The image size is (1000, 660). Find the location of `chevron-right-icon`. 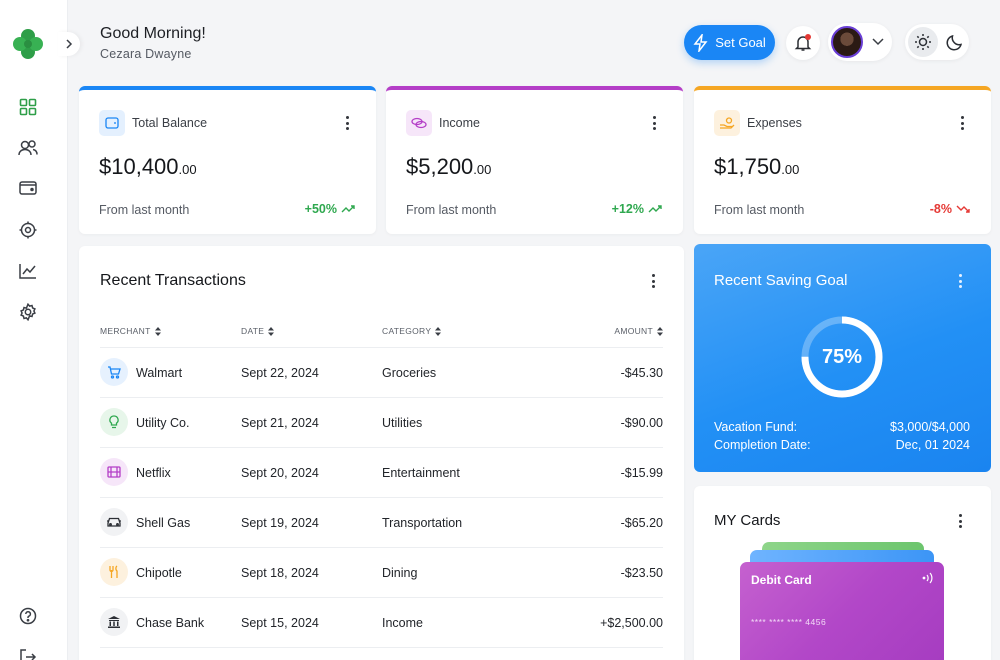

chevron-right-icon is located at coordinates (69, 44).